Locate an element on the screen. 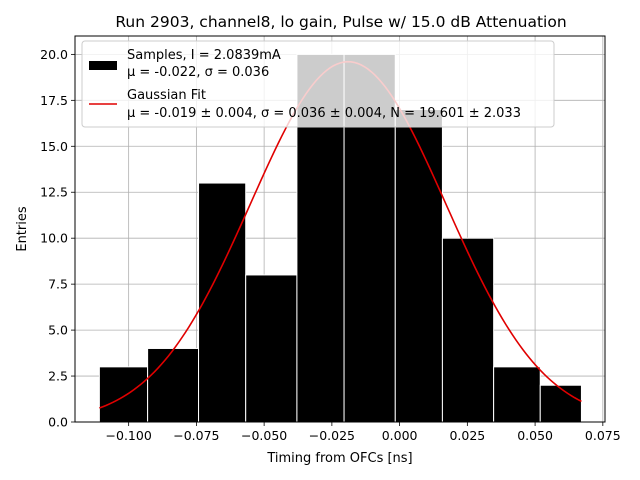 The width and height of the screenshot is (640, 480). y-tick-label: 20.0 is located at coordinates (54, 54).